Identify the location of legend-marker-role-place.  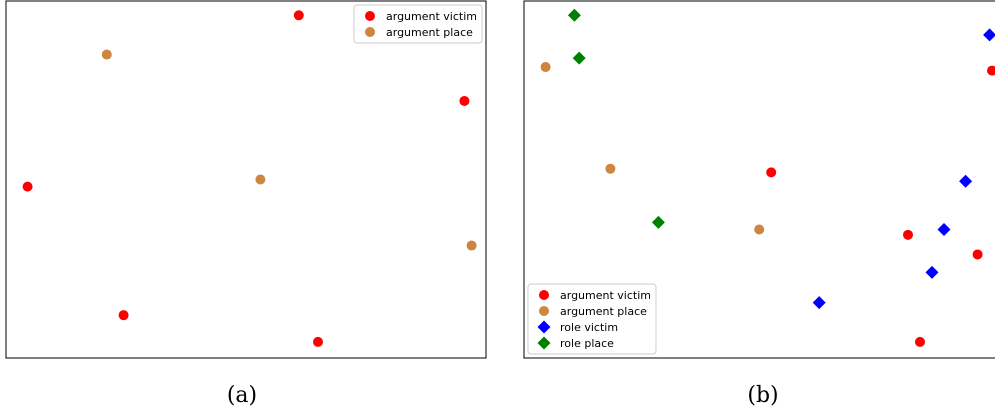
(544, 343).